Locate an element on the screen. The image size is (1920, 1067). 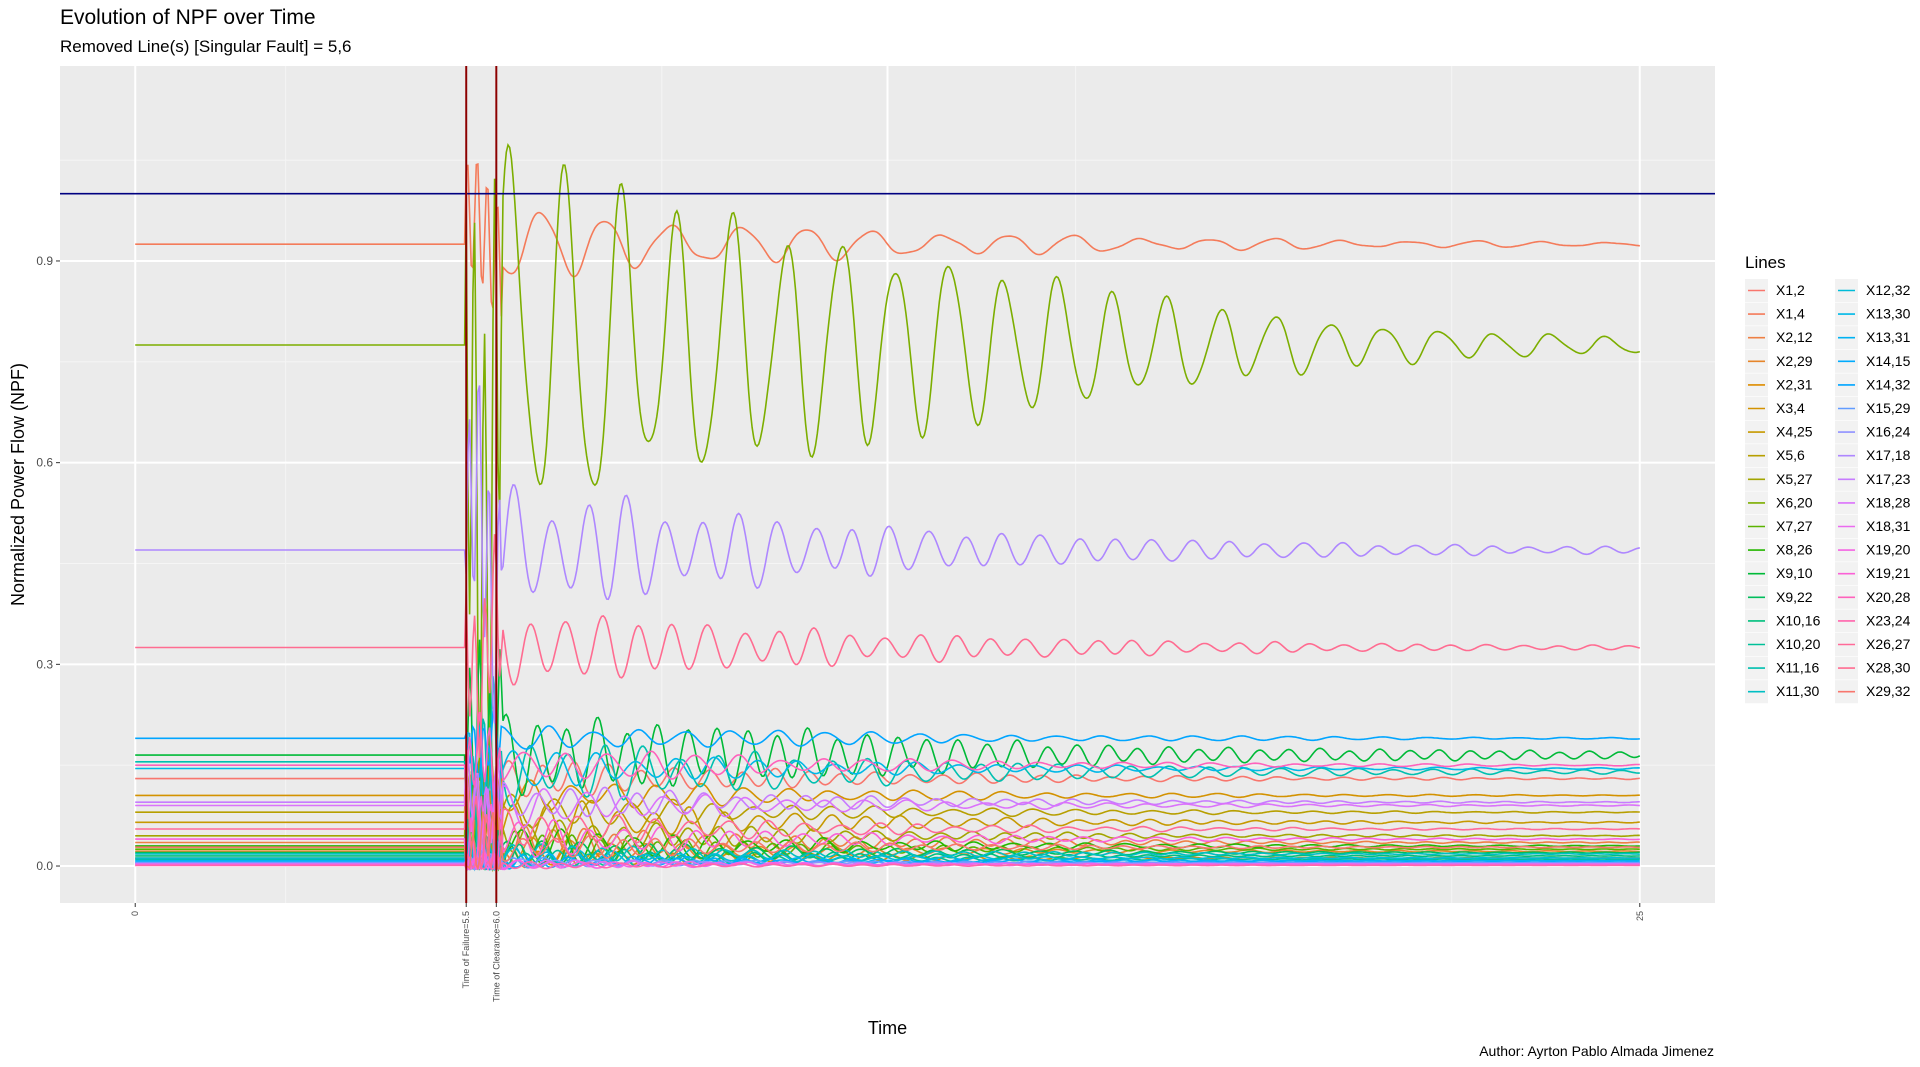
series-line-X4,25 is located at coordinates (887, 814).